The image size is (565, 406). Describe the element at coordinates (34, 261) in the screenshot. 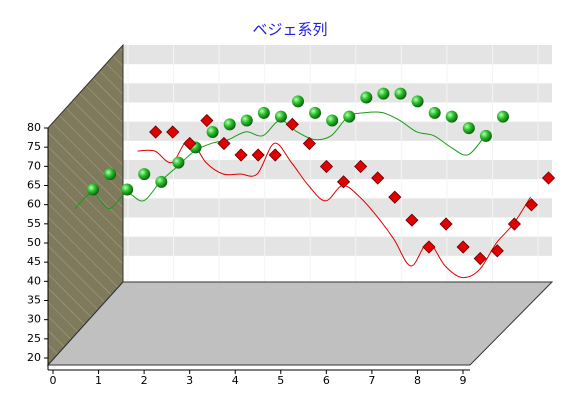

I see `y-tick-label: 45` at that location.